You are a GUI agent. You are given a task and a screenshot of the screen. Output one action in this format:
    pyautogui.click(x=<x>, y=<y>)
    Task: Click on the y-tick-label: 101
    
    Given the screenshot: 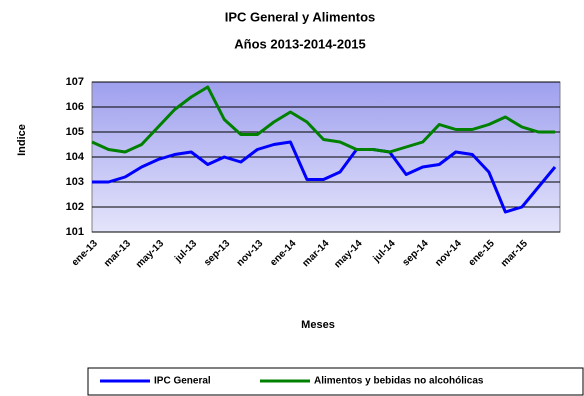 What is the action you would take?
    pyautogui.click(x=75, y=232)
    